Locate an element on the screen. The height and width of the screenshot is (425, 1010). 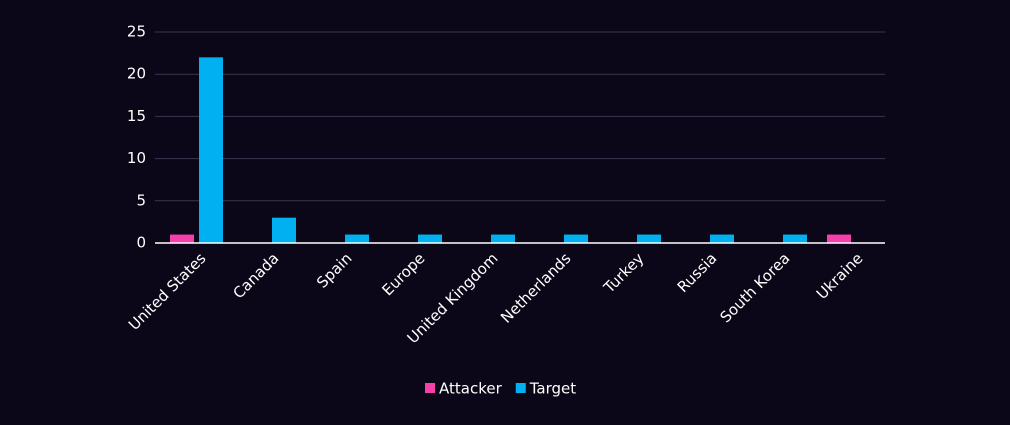
x-tick-label: Ukraine is located at coordinates (840, 276).